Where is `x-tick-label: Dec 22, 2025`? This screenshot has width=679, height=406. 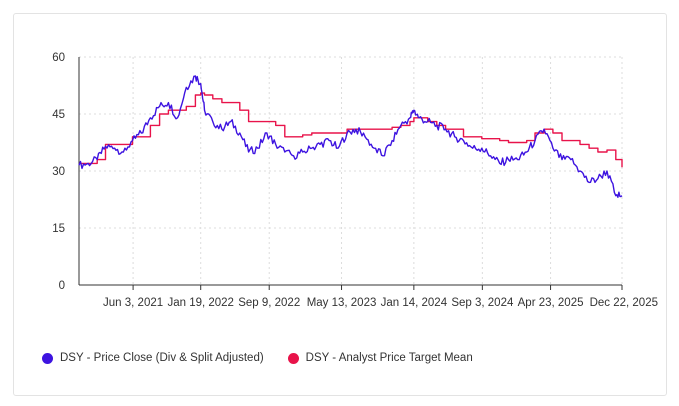
x-tick-label: Dec 22, 2025 is located at coordinates (624, 303).